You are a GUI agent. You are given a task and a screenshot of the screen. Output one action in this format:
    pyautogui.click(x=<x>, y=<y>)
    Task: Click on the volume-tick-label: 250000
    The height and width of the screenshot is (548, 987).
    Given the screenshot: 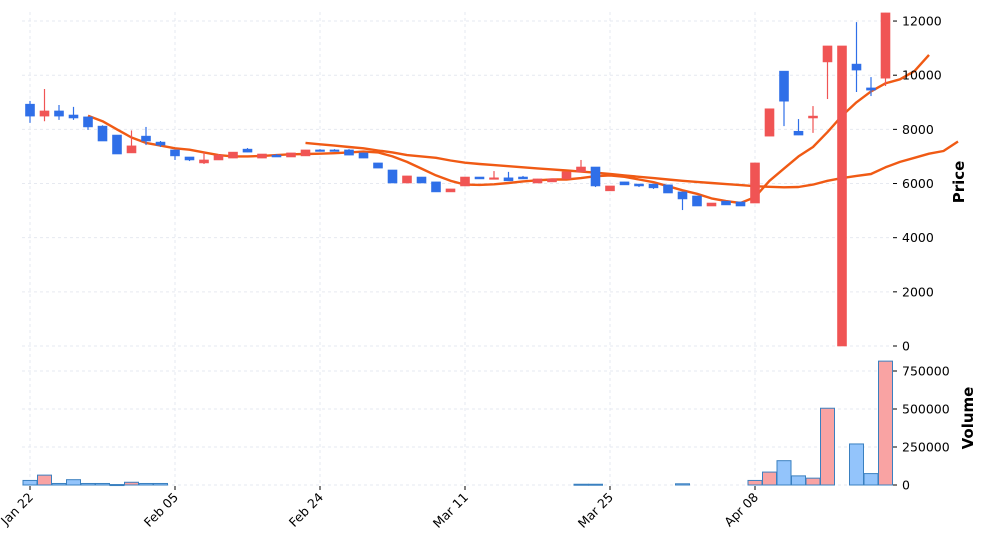 What is the action you would take?
    pyautogui.click(x=926, y=447)
    